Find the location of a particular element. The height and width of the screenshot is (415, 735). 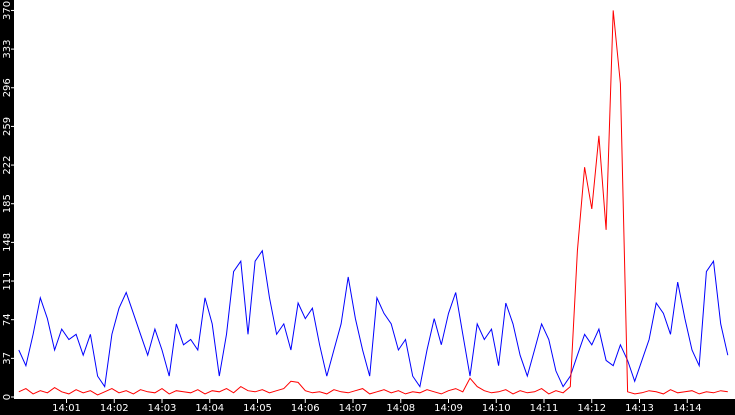

x-axis-band is located at coordinates (367, 407).